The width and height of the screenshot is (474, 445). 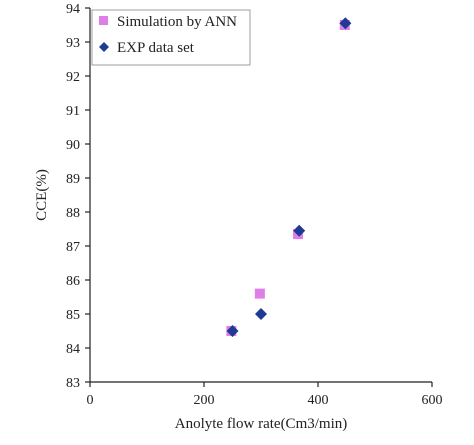 I want to click on x-tick-label: 400, so click(x=318, y=400).